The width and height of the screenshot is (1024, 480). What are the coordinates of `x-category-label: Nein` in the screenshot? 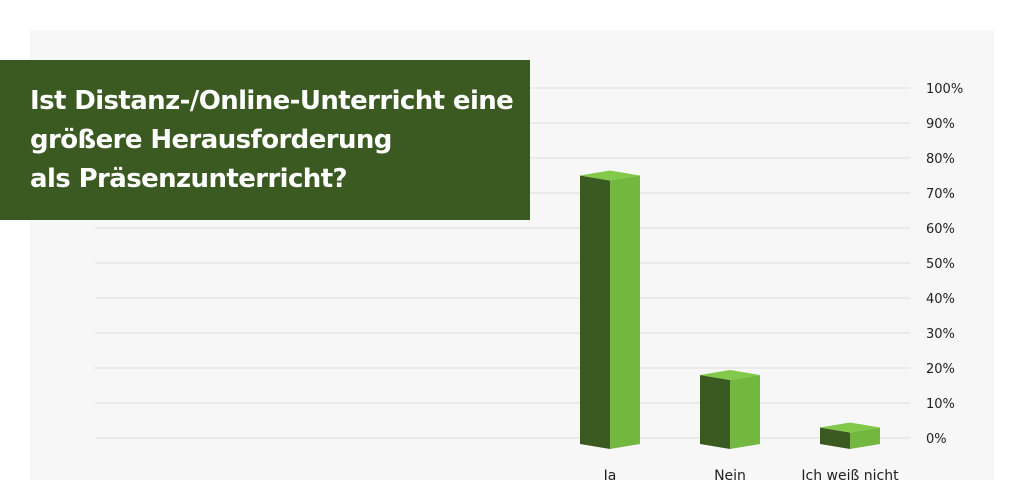 It's located at (730, 474).